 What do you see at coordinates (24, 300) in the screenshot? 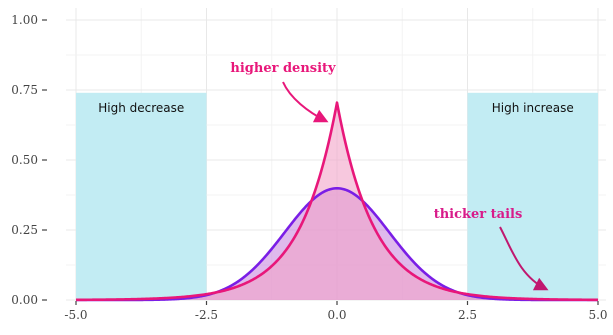
I see `y-tick-label: 0.00` at bounding box center [24, 300].